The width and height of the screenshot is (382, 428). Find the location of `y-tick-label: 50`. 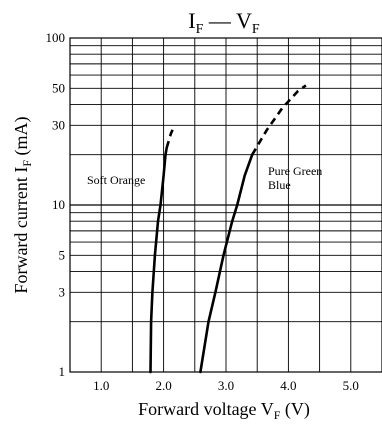

y-tick-label: 50 is located at coordinates (58, 87).